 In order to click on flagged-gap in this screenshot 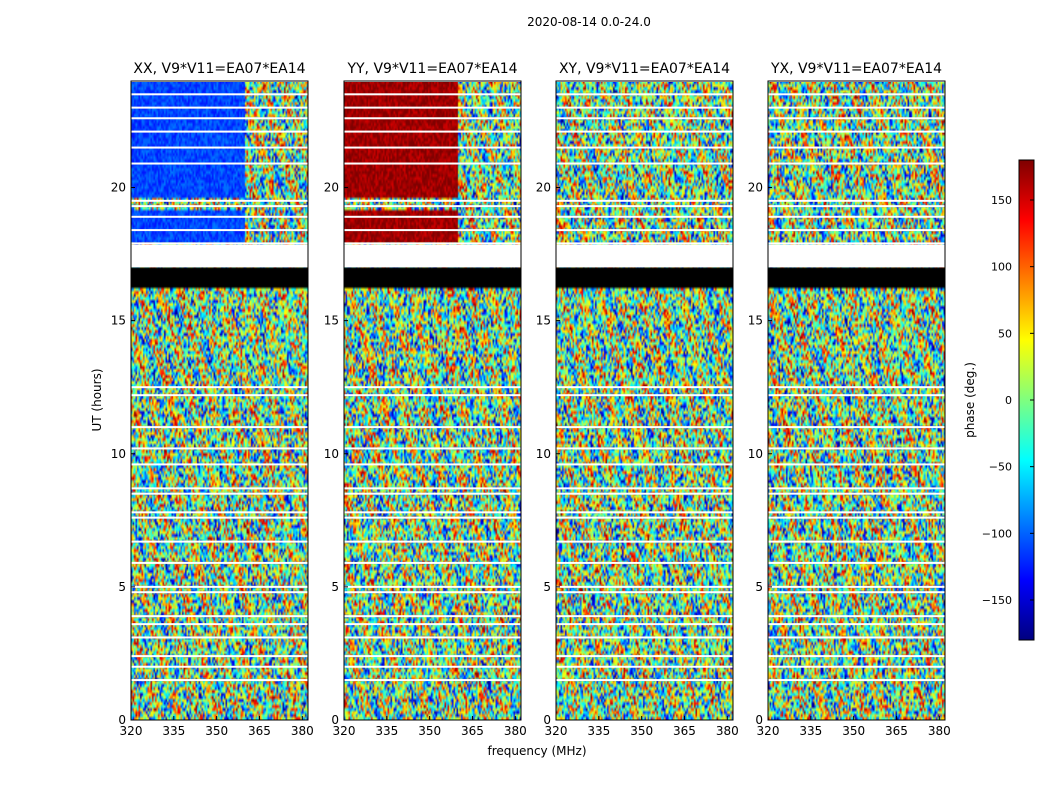, I will do `click(219, 256)`.